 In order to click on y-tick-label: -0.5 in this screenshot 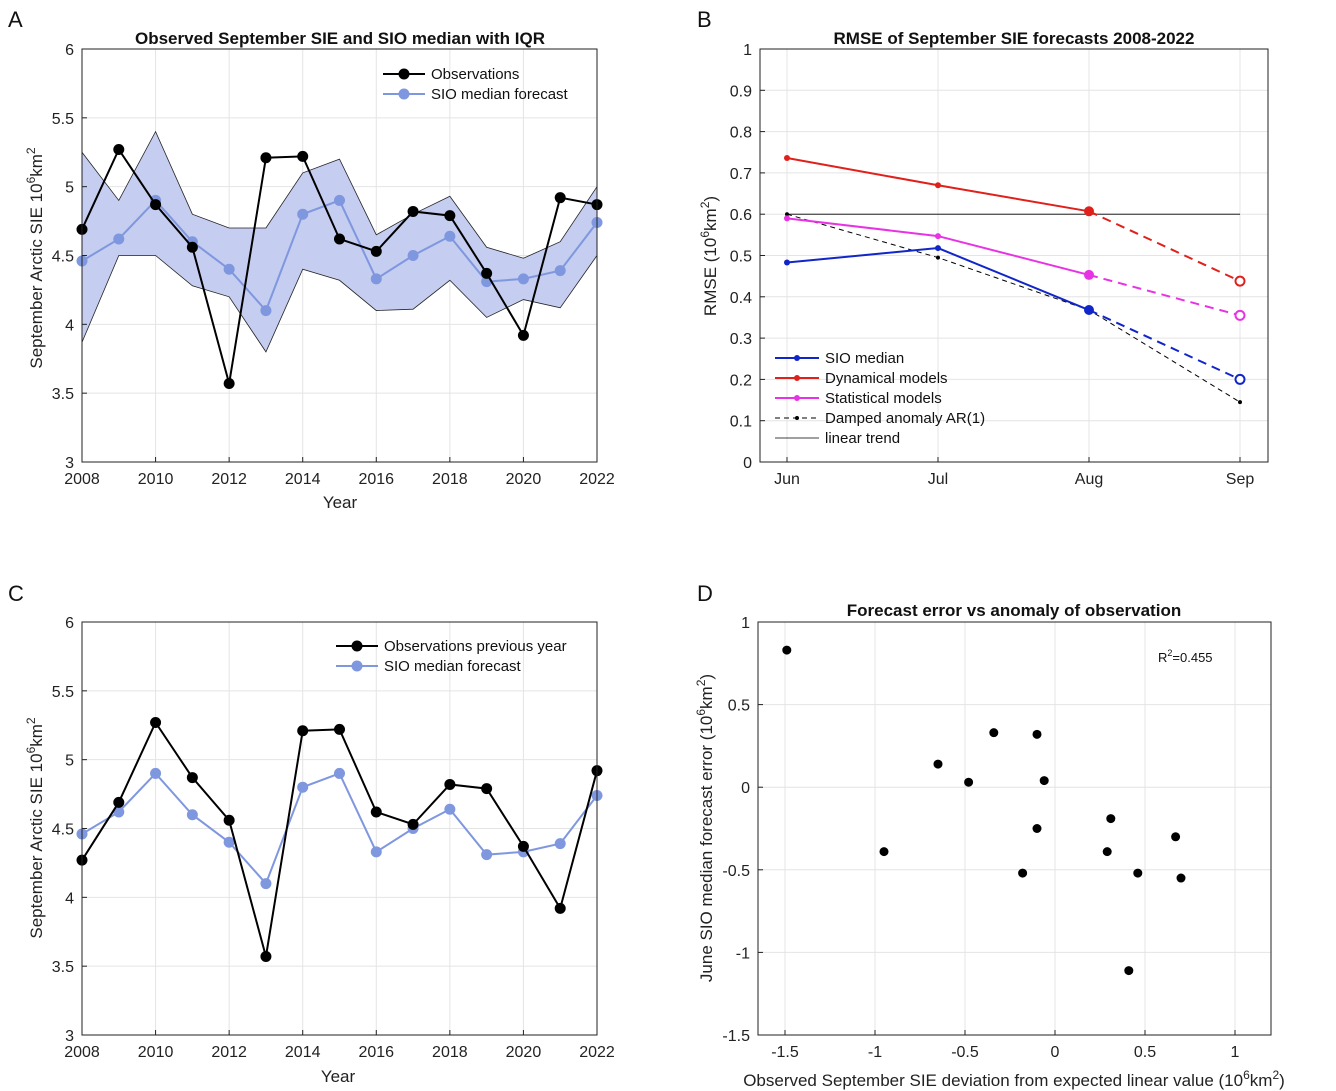, I will do `click(736, 871)`.